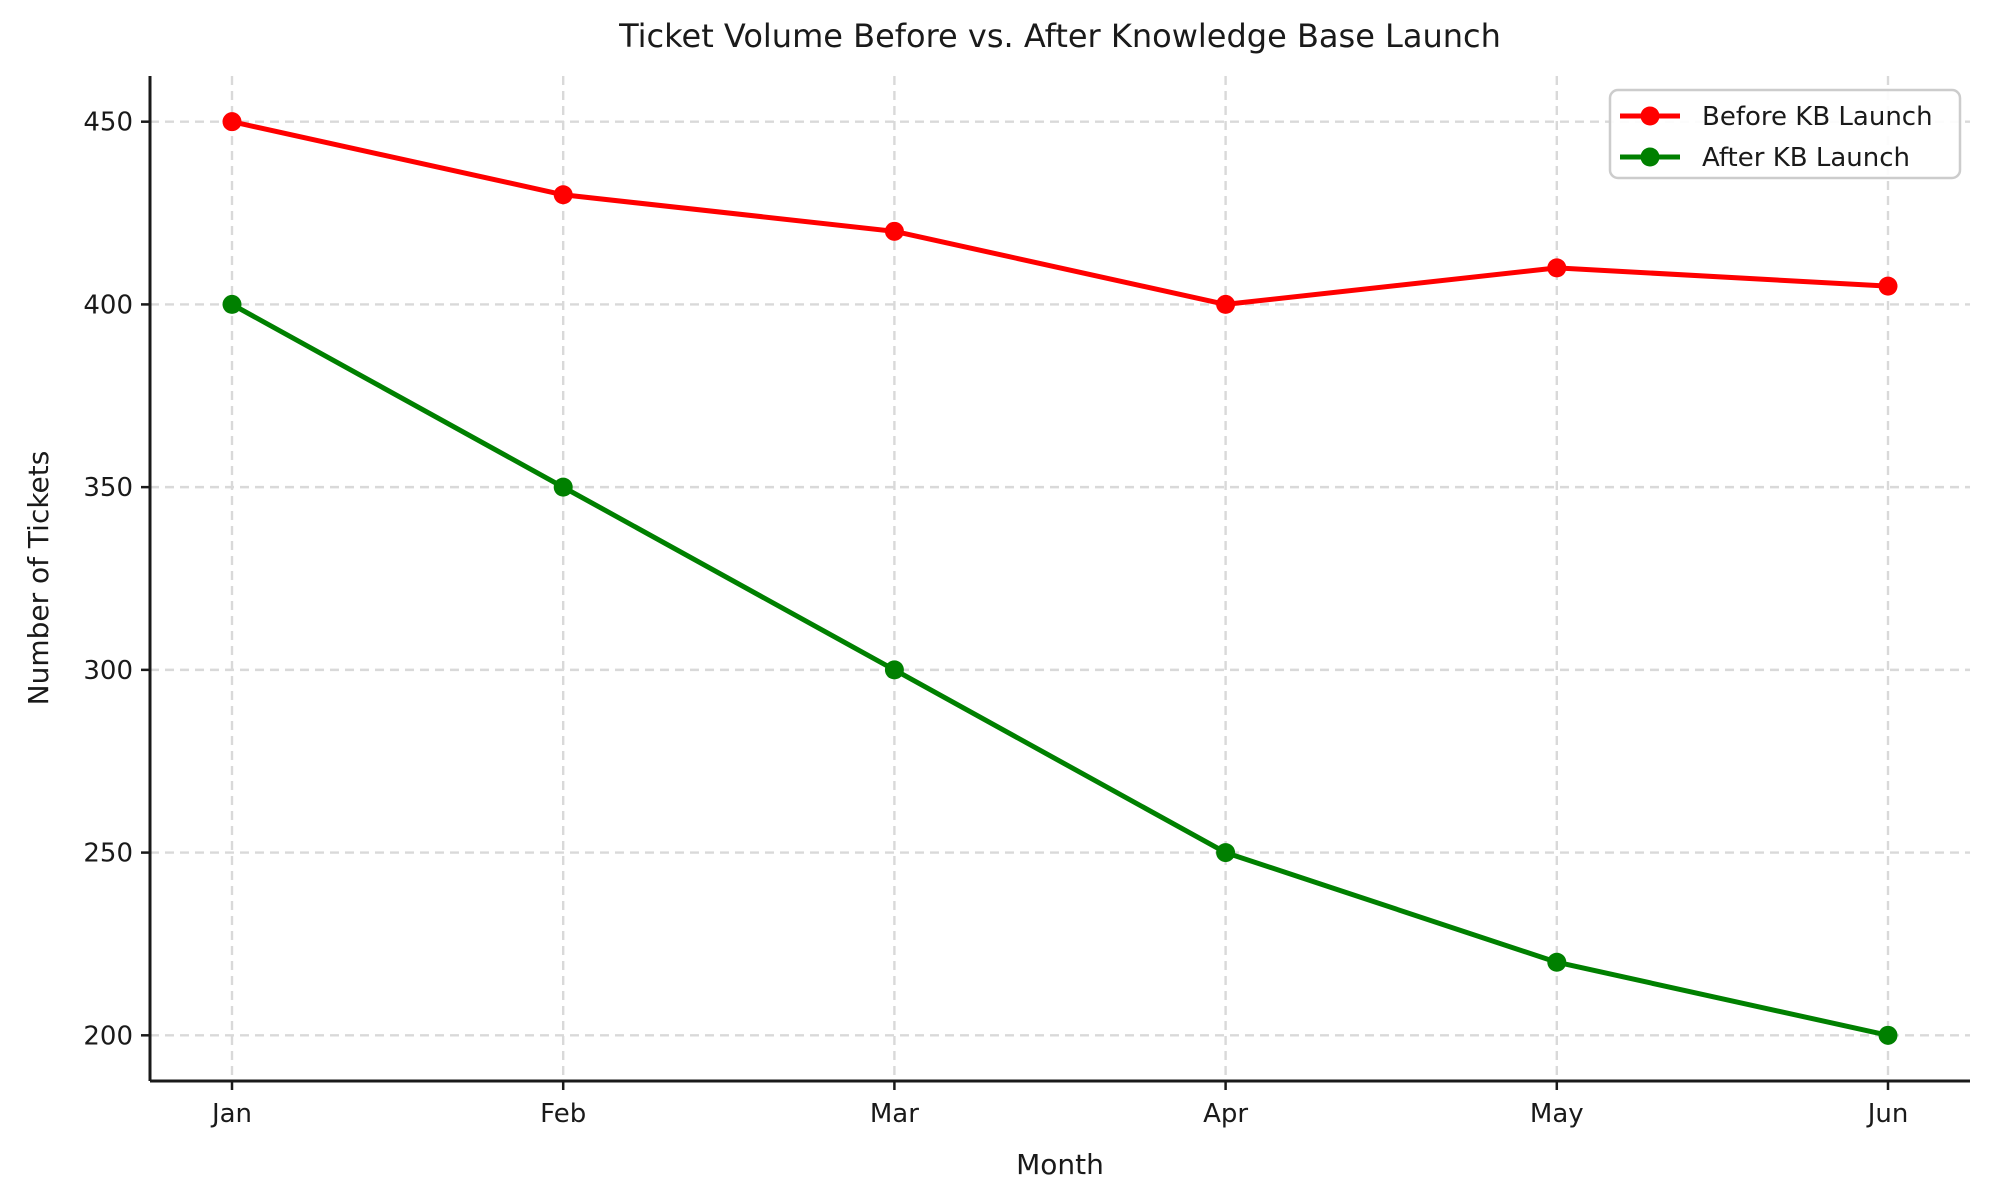 The height and width of the screenshot is (1200, 2000). Describe the element at coordinates (108, 1036) in the screenshot. I see `y-tick-label: 200` at that location.